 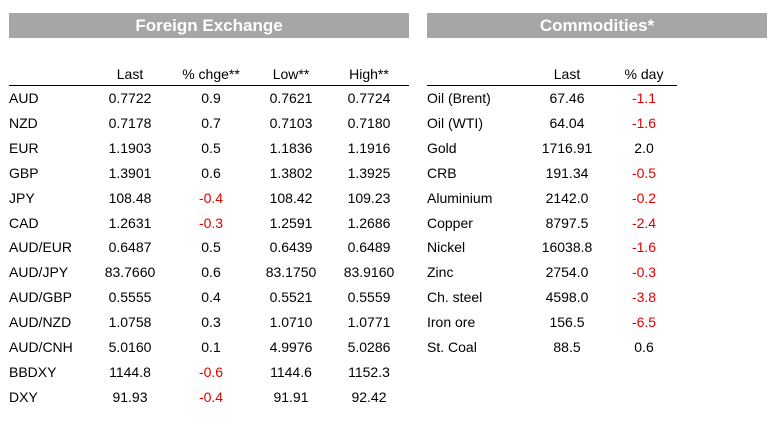 I want to click on fx-header-chge: % chge**, so click(x=211, y=74).